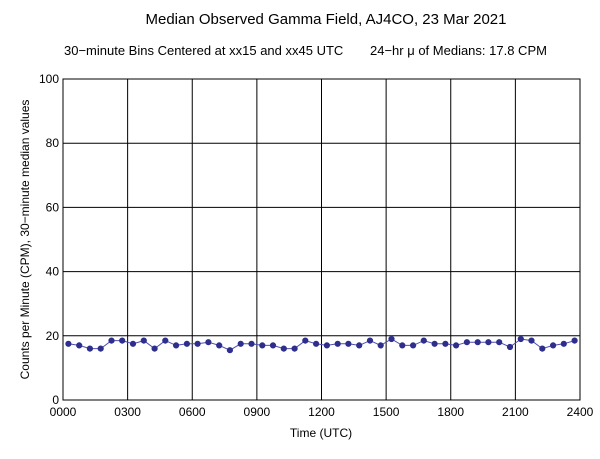 Image resolution: width=600 pixels, height=459 pixels. What do you see at coordinates (53, 207) in the screenshot?
I see `y-tick-label: 60` at bounding box center [53, 207].